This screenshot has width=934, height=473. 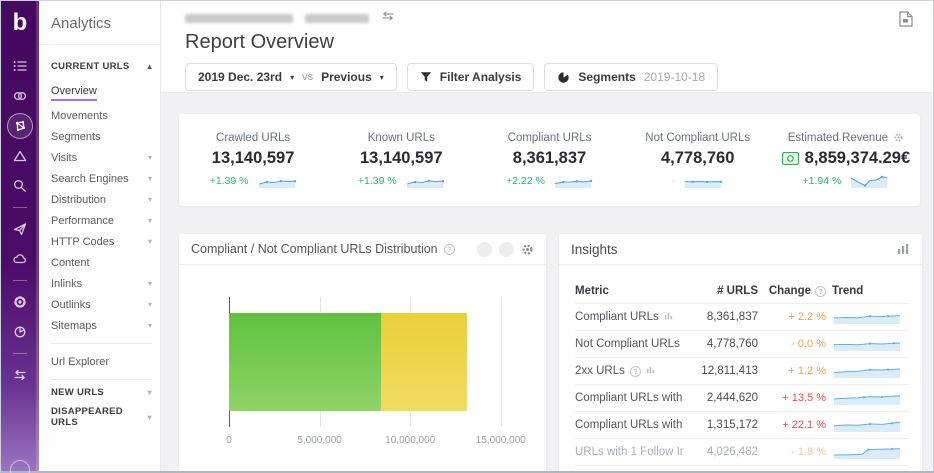 I want to click on table-header-row: Metric # URLS Change? Trend, so click(x=741, y=290).